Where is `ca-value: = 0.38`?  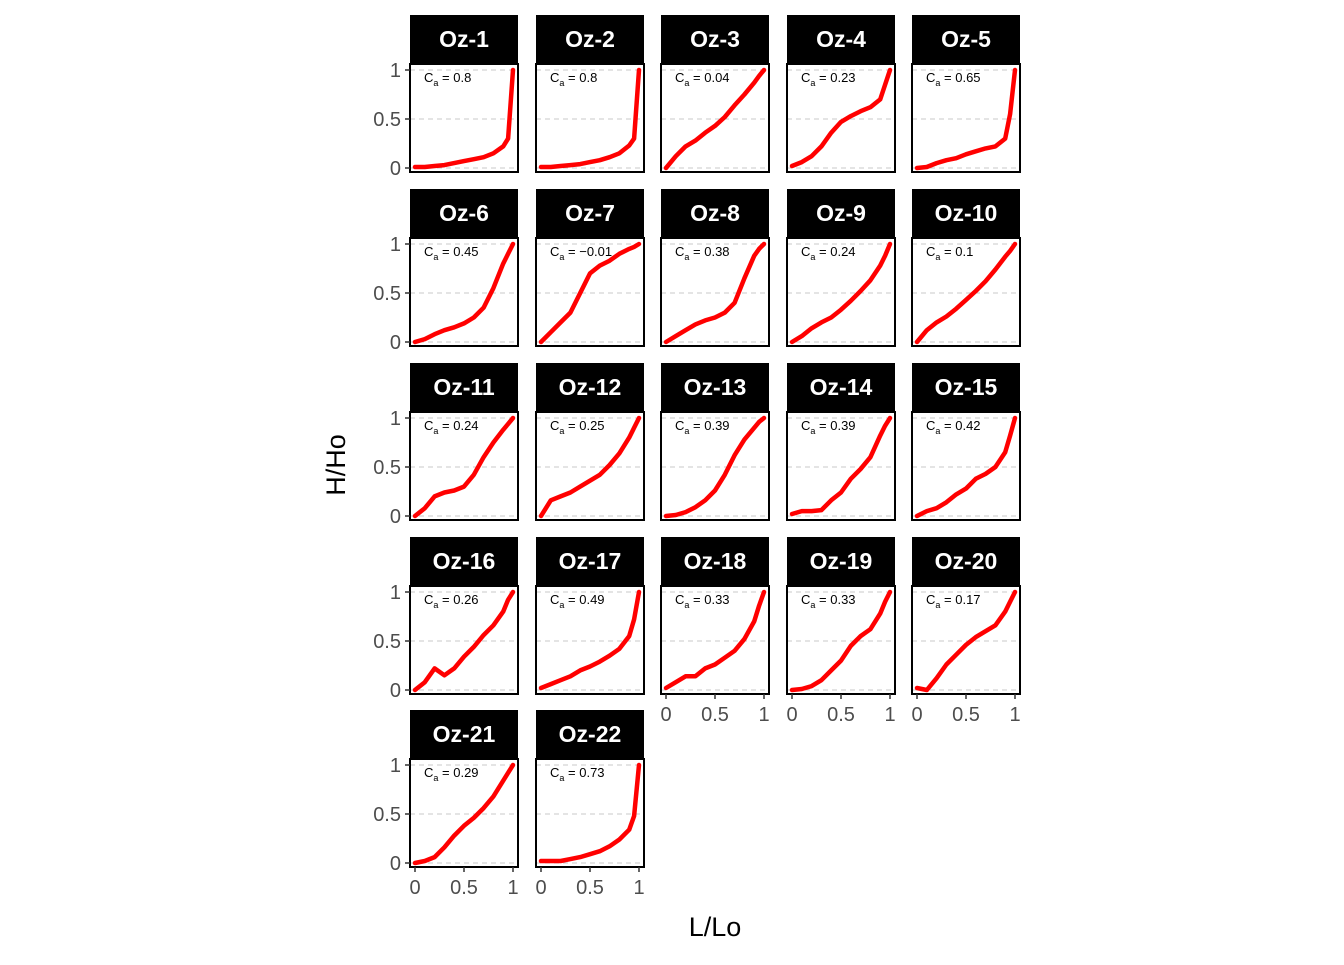 ca-value: = 0.38 is located at coordinates (709, 251).